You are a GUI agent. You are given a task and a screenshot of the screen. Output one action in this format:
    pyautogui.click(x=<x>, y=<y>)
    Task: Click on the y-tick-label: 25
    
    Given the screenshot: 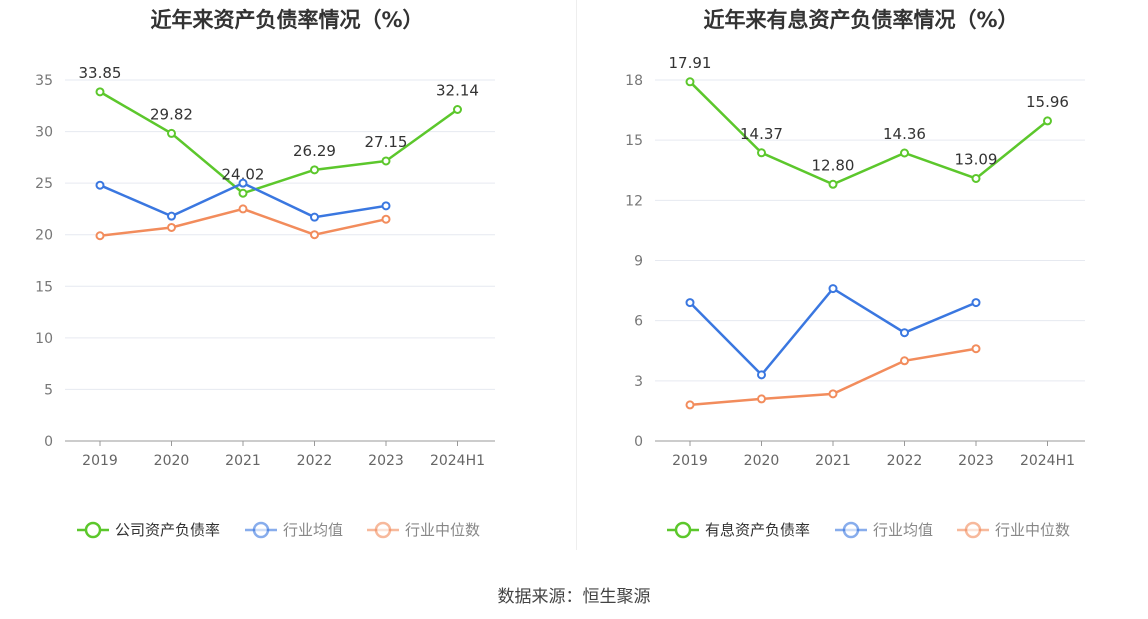 What is the action you would take?
    pyautogui.click(x=44, y=184)
    